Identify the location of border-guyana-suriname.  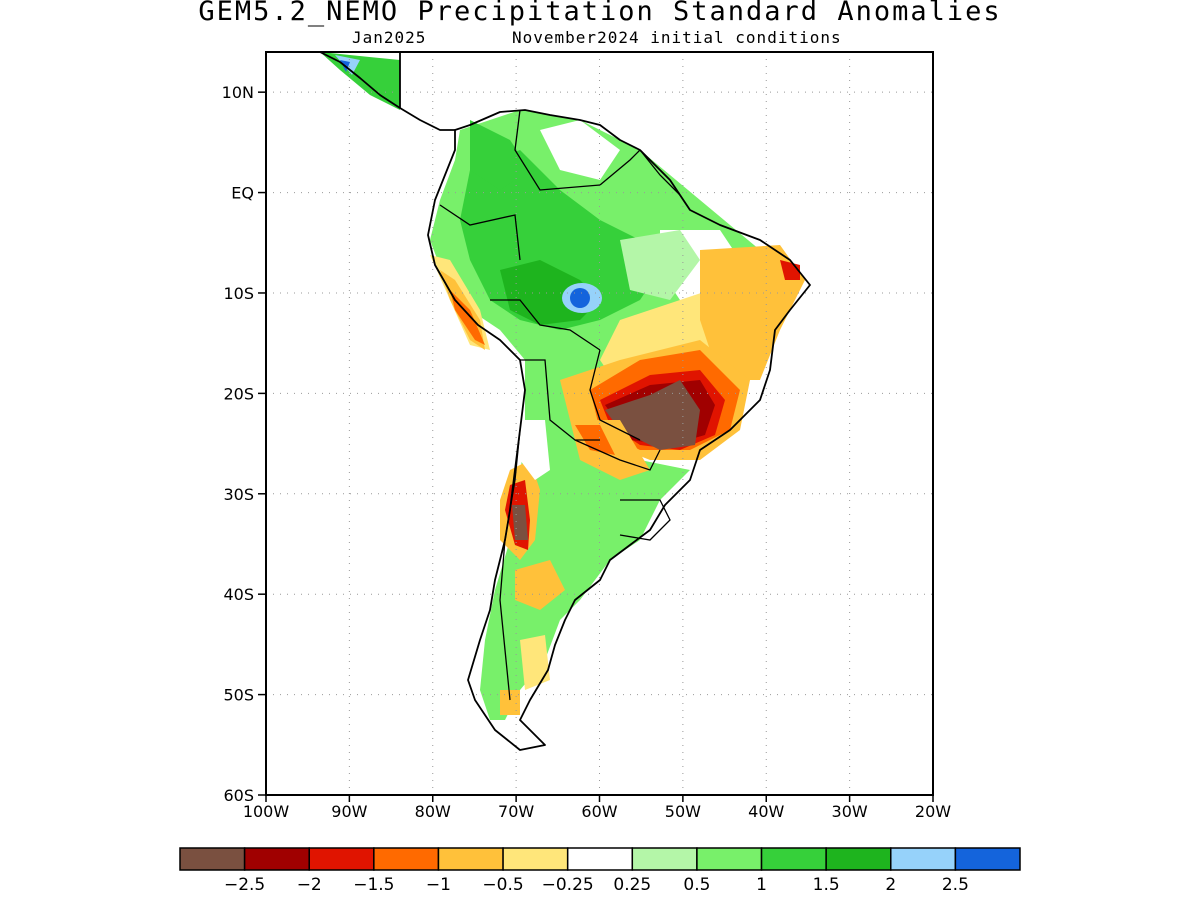
(660, 172).